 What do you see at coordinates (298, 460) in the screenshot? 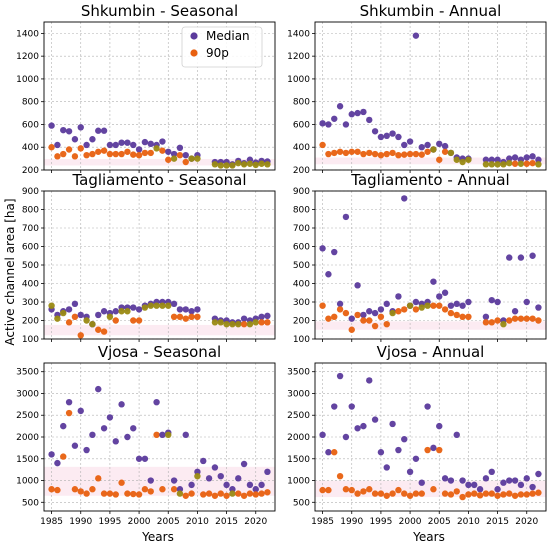
I see `y-tick-label: 1500` at bounding box center [298, 460].